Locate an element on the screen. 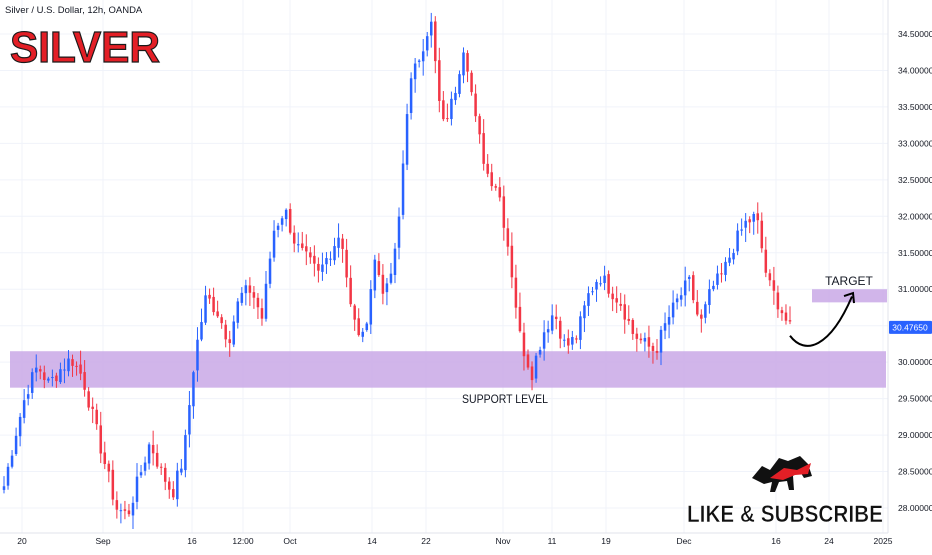  symbol-description: Silver / U.S. Dollar, 12h, OANDA is located at coordinates (74, 10).